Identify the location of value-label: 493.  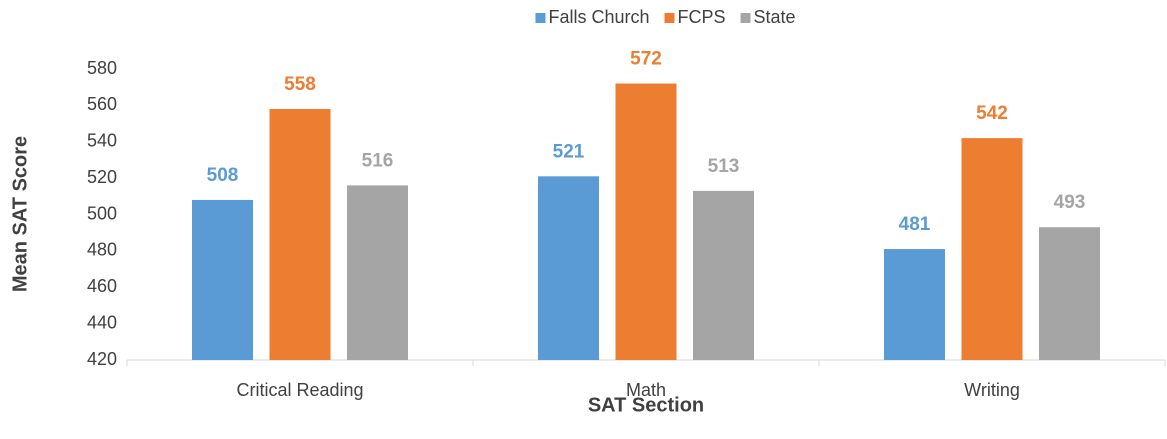
(1070, 202).